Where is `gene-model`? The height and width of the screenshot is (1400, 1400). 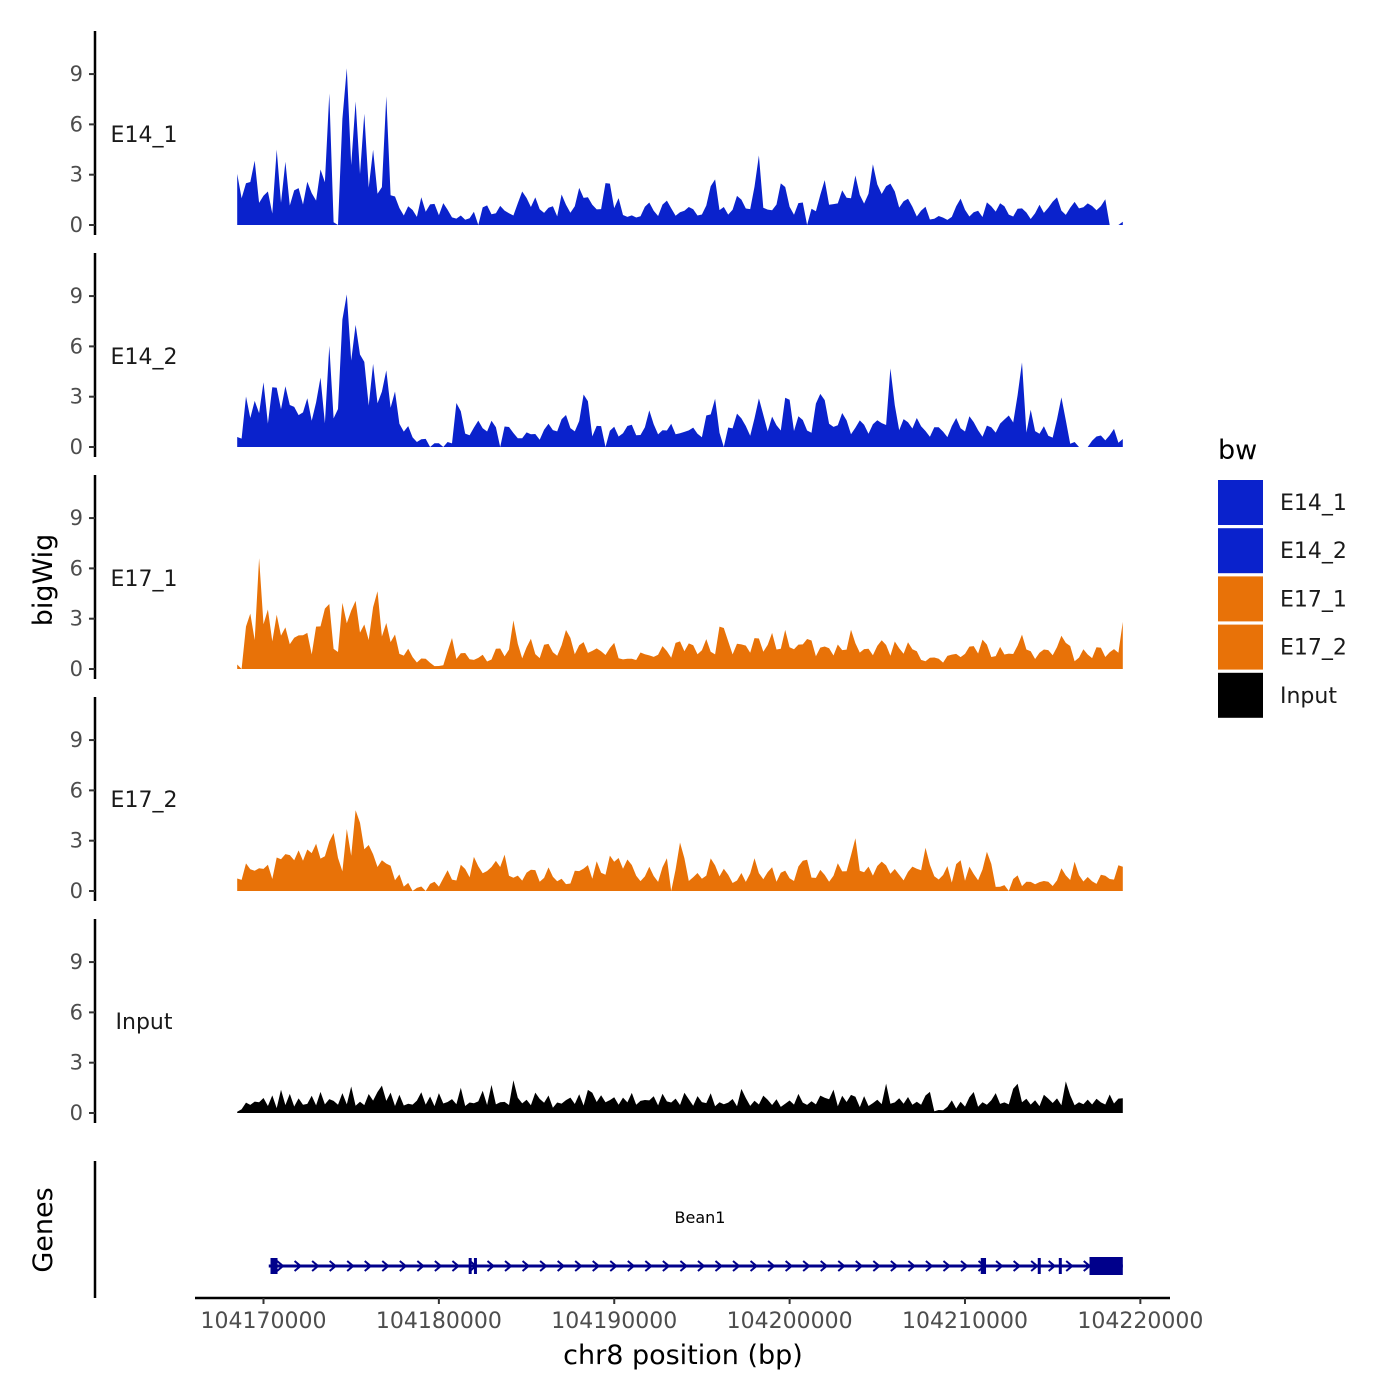
gene-model is located at coordinates (608, 1229).